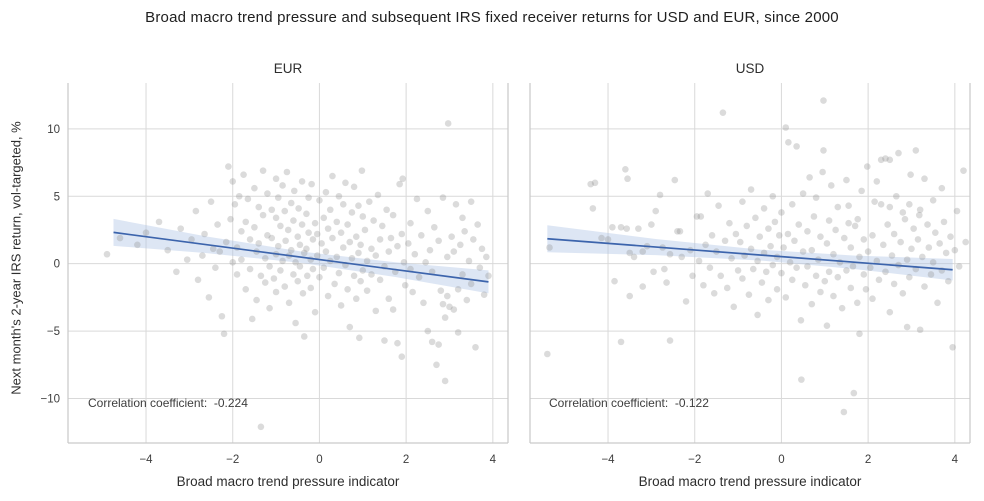 The width and height of the screenshot is (984, 501). I want to click on regression-line, so click(301, 257).